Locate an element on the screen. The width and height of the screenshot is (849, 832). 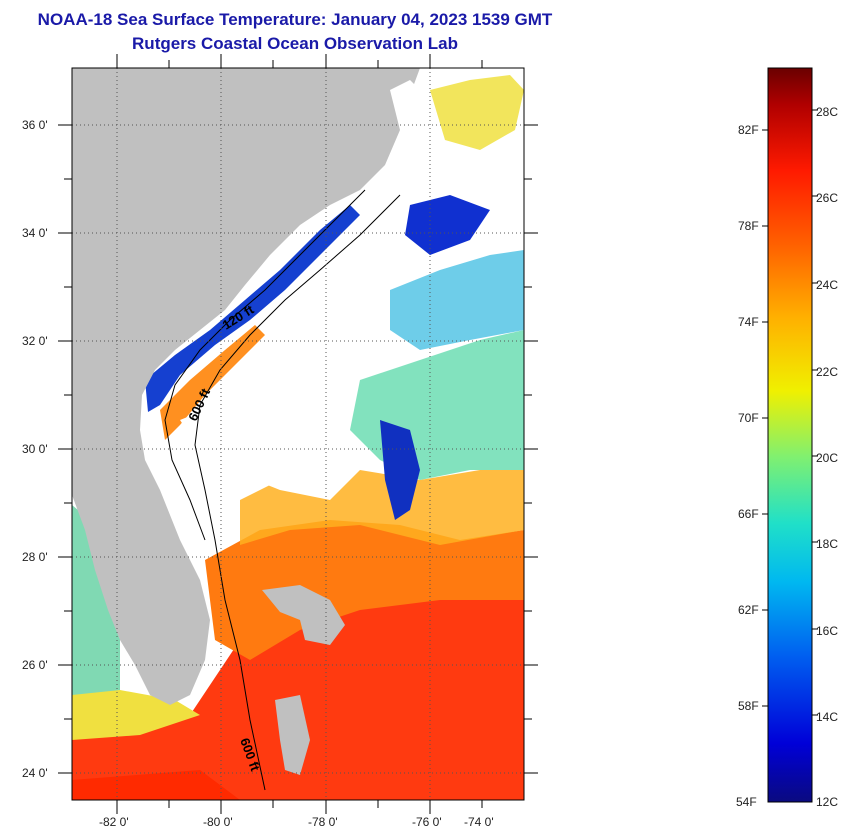
cold-filament is located at coordinates (400, 470).